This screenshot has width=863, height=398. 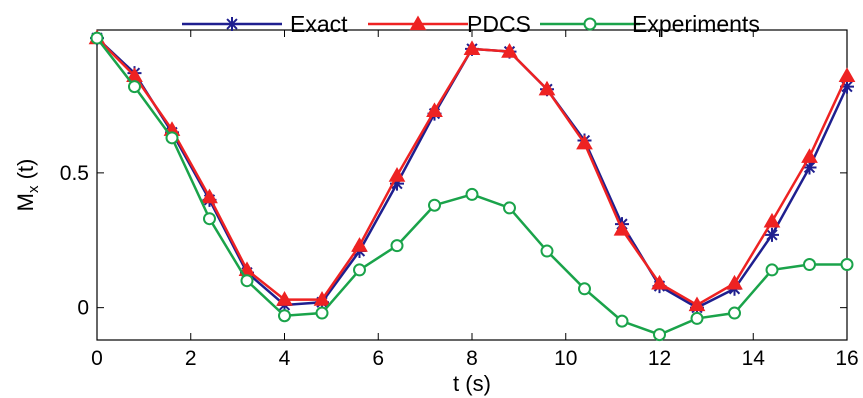 What do you see at coordinates (285, 358) in the screenshot?
I see `x-tick-label: 4` at bounding box center [285, 358].